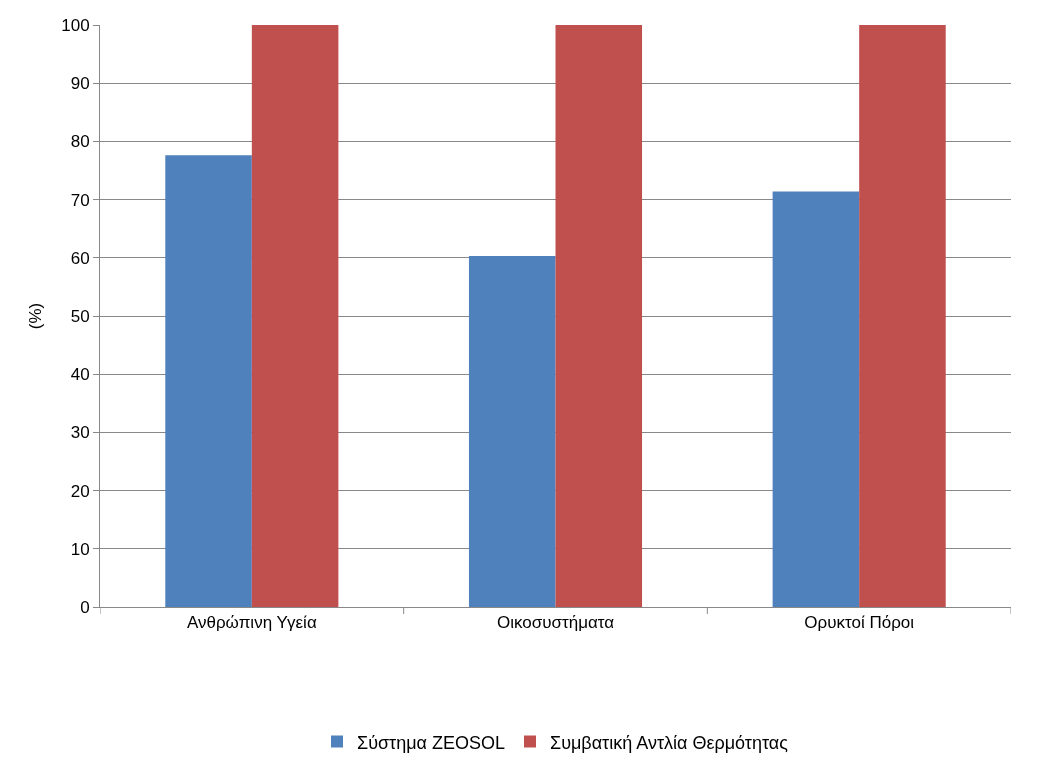 The height and width of the screenshot is (772, 1046). Describe the element at coordinates (80, 491) in the screenshot. I see `y-tick-label: 20` at that location.